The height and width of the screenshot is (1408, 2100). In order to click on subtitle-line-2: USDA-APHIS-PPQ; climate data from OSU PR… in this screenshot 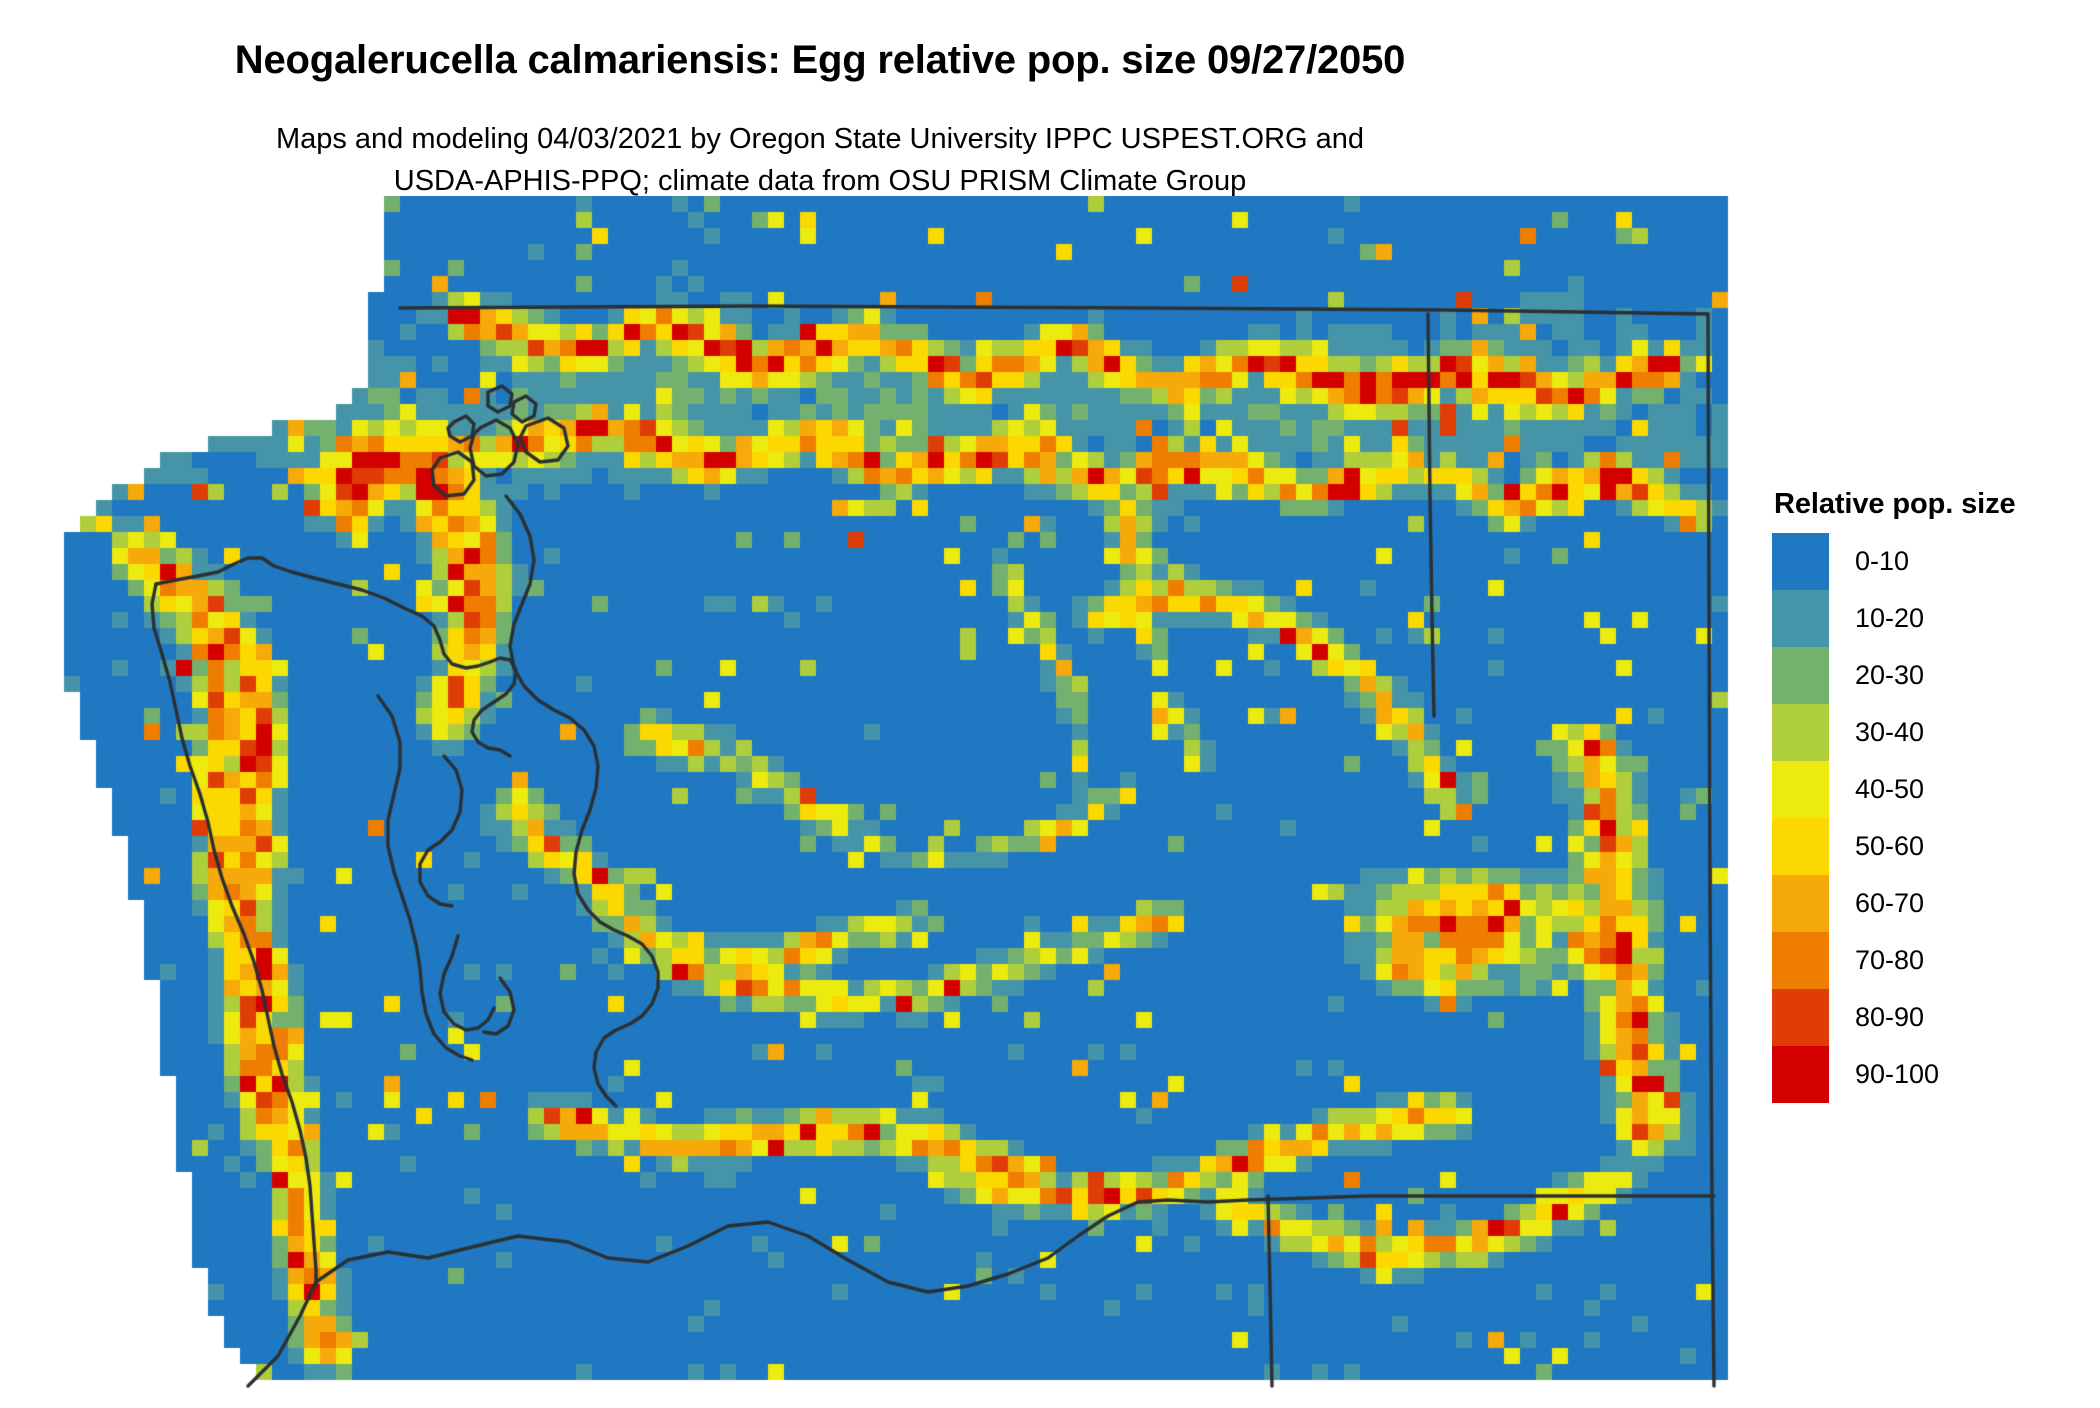, I will do `click(820, 181)`.